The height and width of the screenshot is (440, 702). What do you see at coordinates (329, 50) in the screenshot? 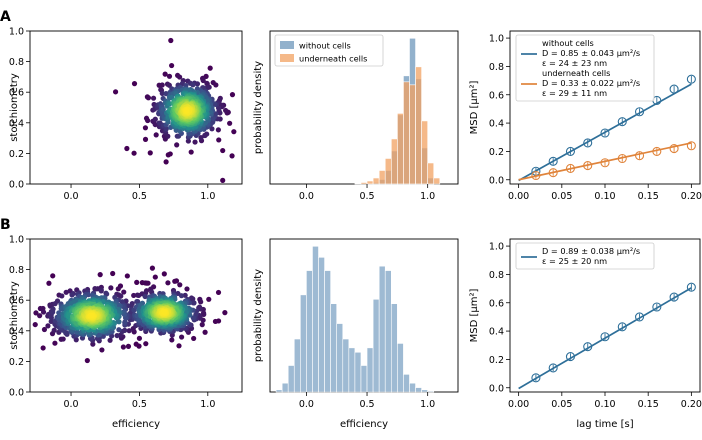
I see `legend-box` at bounding box center [329, 50].